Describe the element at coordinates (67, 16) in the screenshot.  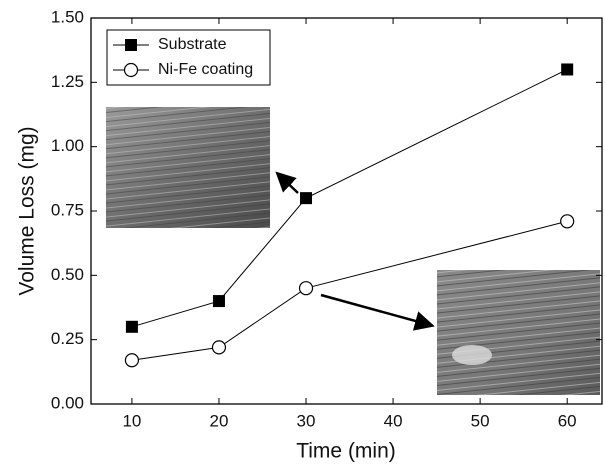
I see `y-tick-label: 1.50` at that location.